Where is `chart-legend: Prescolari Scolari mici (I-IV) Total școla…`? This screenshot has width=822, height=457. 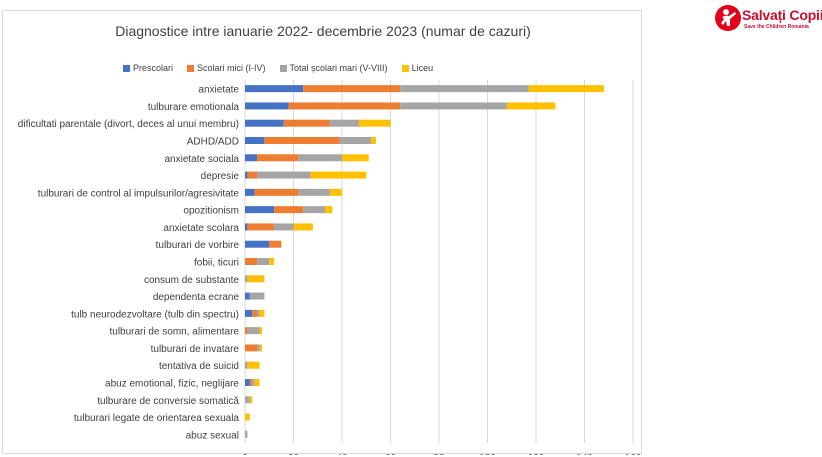
chart-legend: Prescolari Scolari mici (I-IV) Total școla… is located at coordinates (278, 68).